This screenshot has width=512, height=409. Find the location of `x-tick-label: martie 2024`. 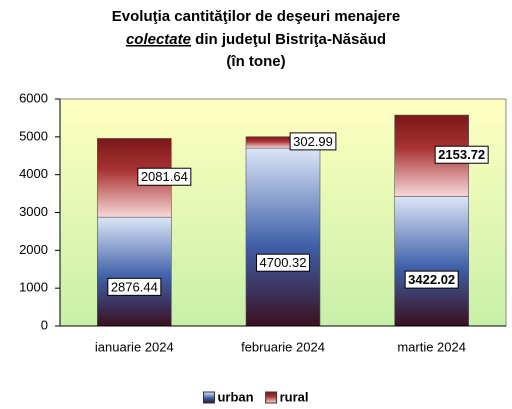

x-tick-label: martie 2024 is located at coordinates (431, 346).